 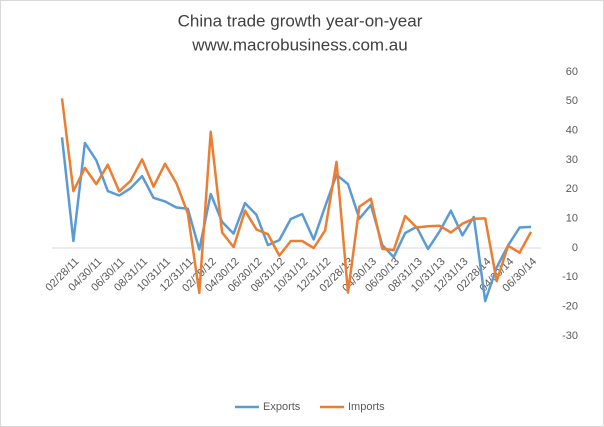 I want to click on y-tick-label: 10, so click(x=572, y=219).